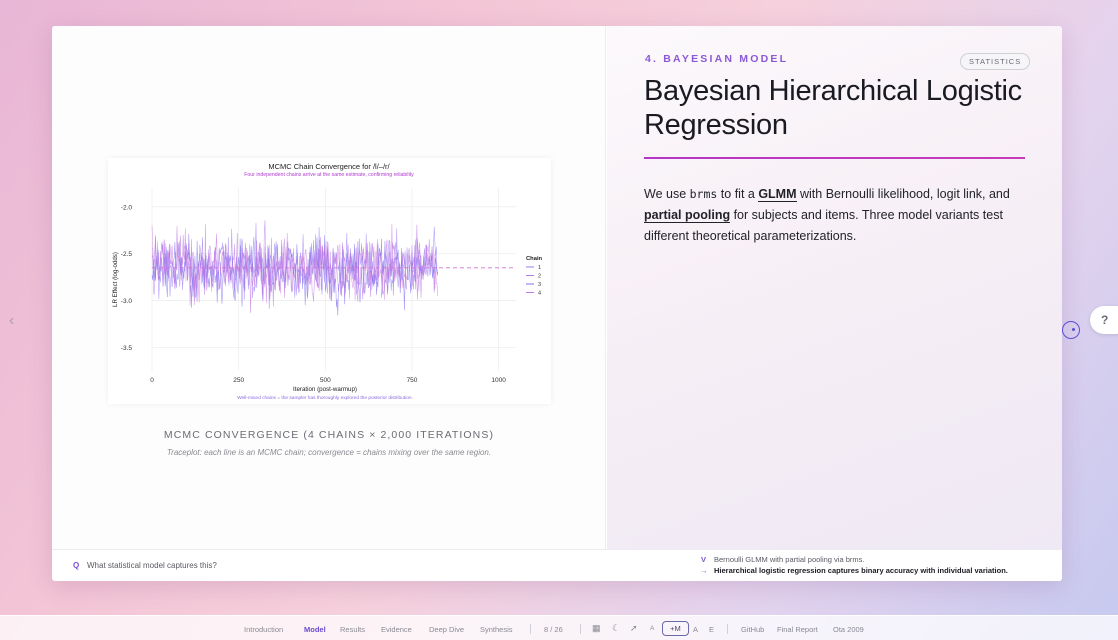  Describe the element at coordinates (12, 320) in the screenshot. I see `previous-slide-icon: ‹` at that location.